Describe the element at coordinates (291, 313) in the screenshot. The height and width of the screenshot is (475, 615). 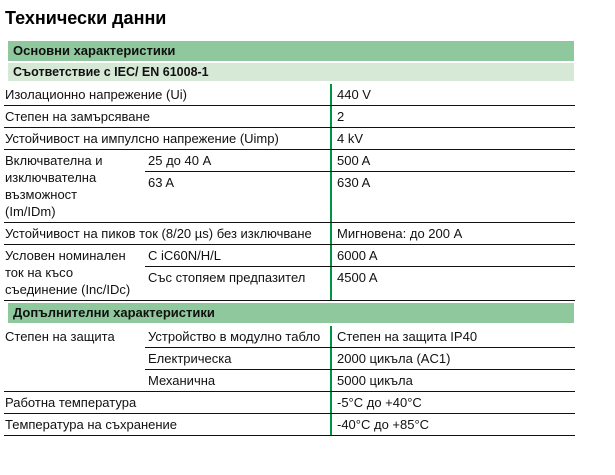
I see `section-header: Допълнителни характеристики` at that location.